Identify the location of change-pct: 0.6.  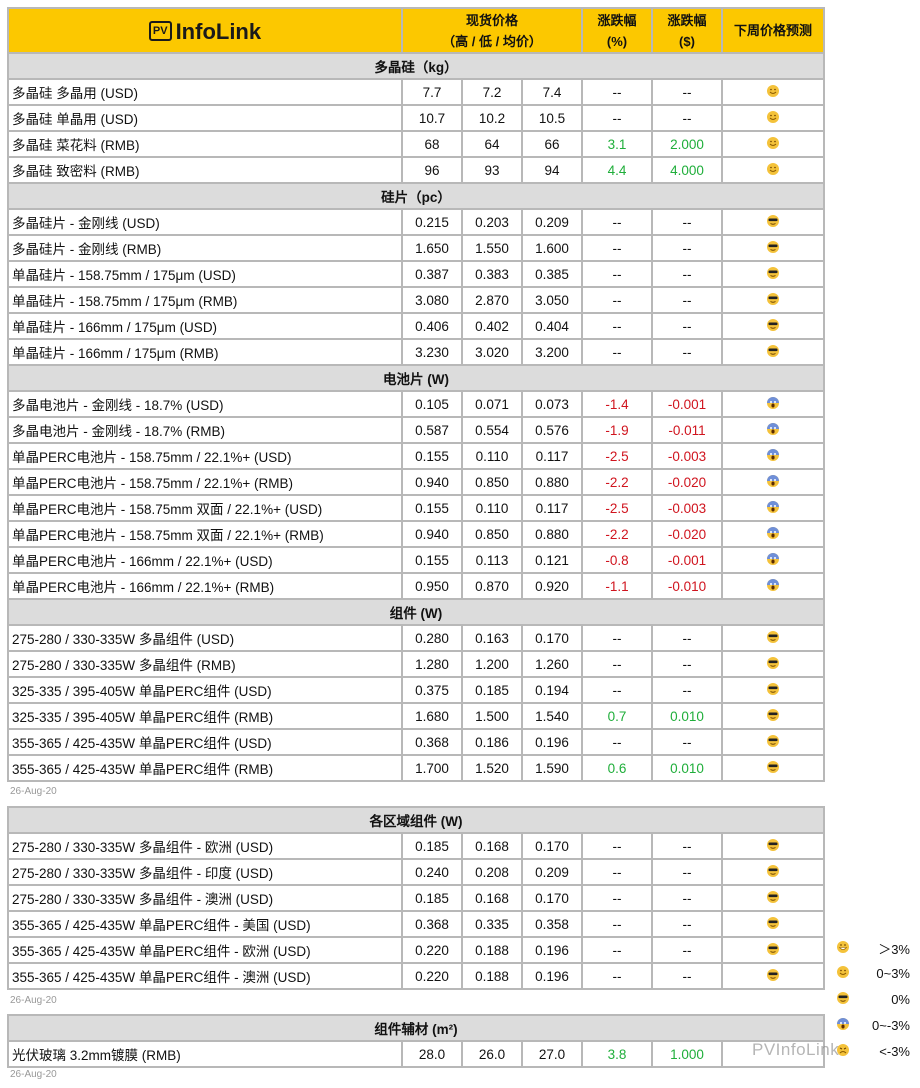
(617, 768).